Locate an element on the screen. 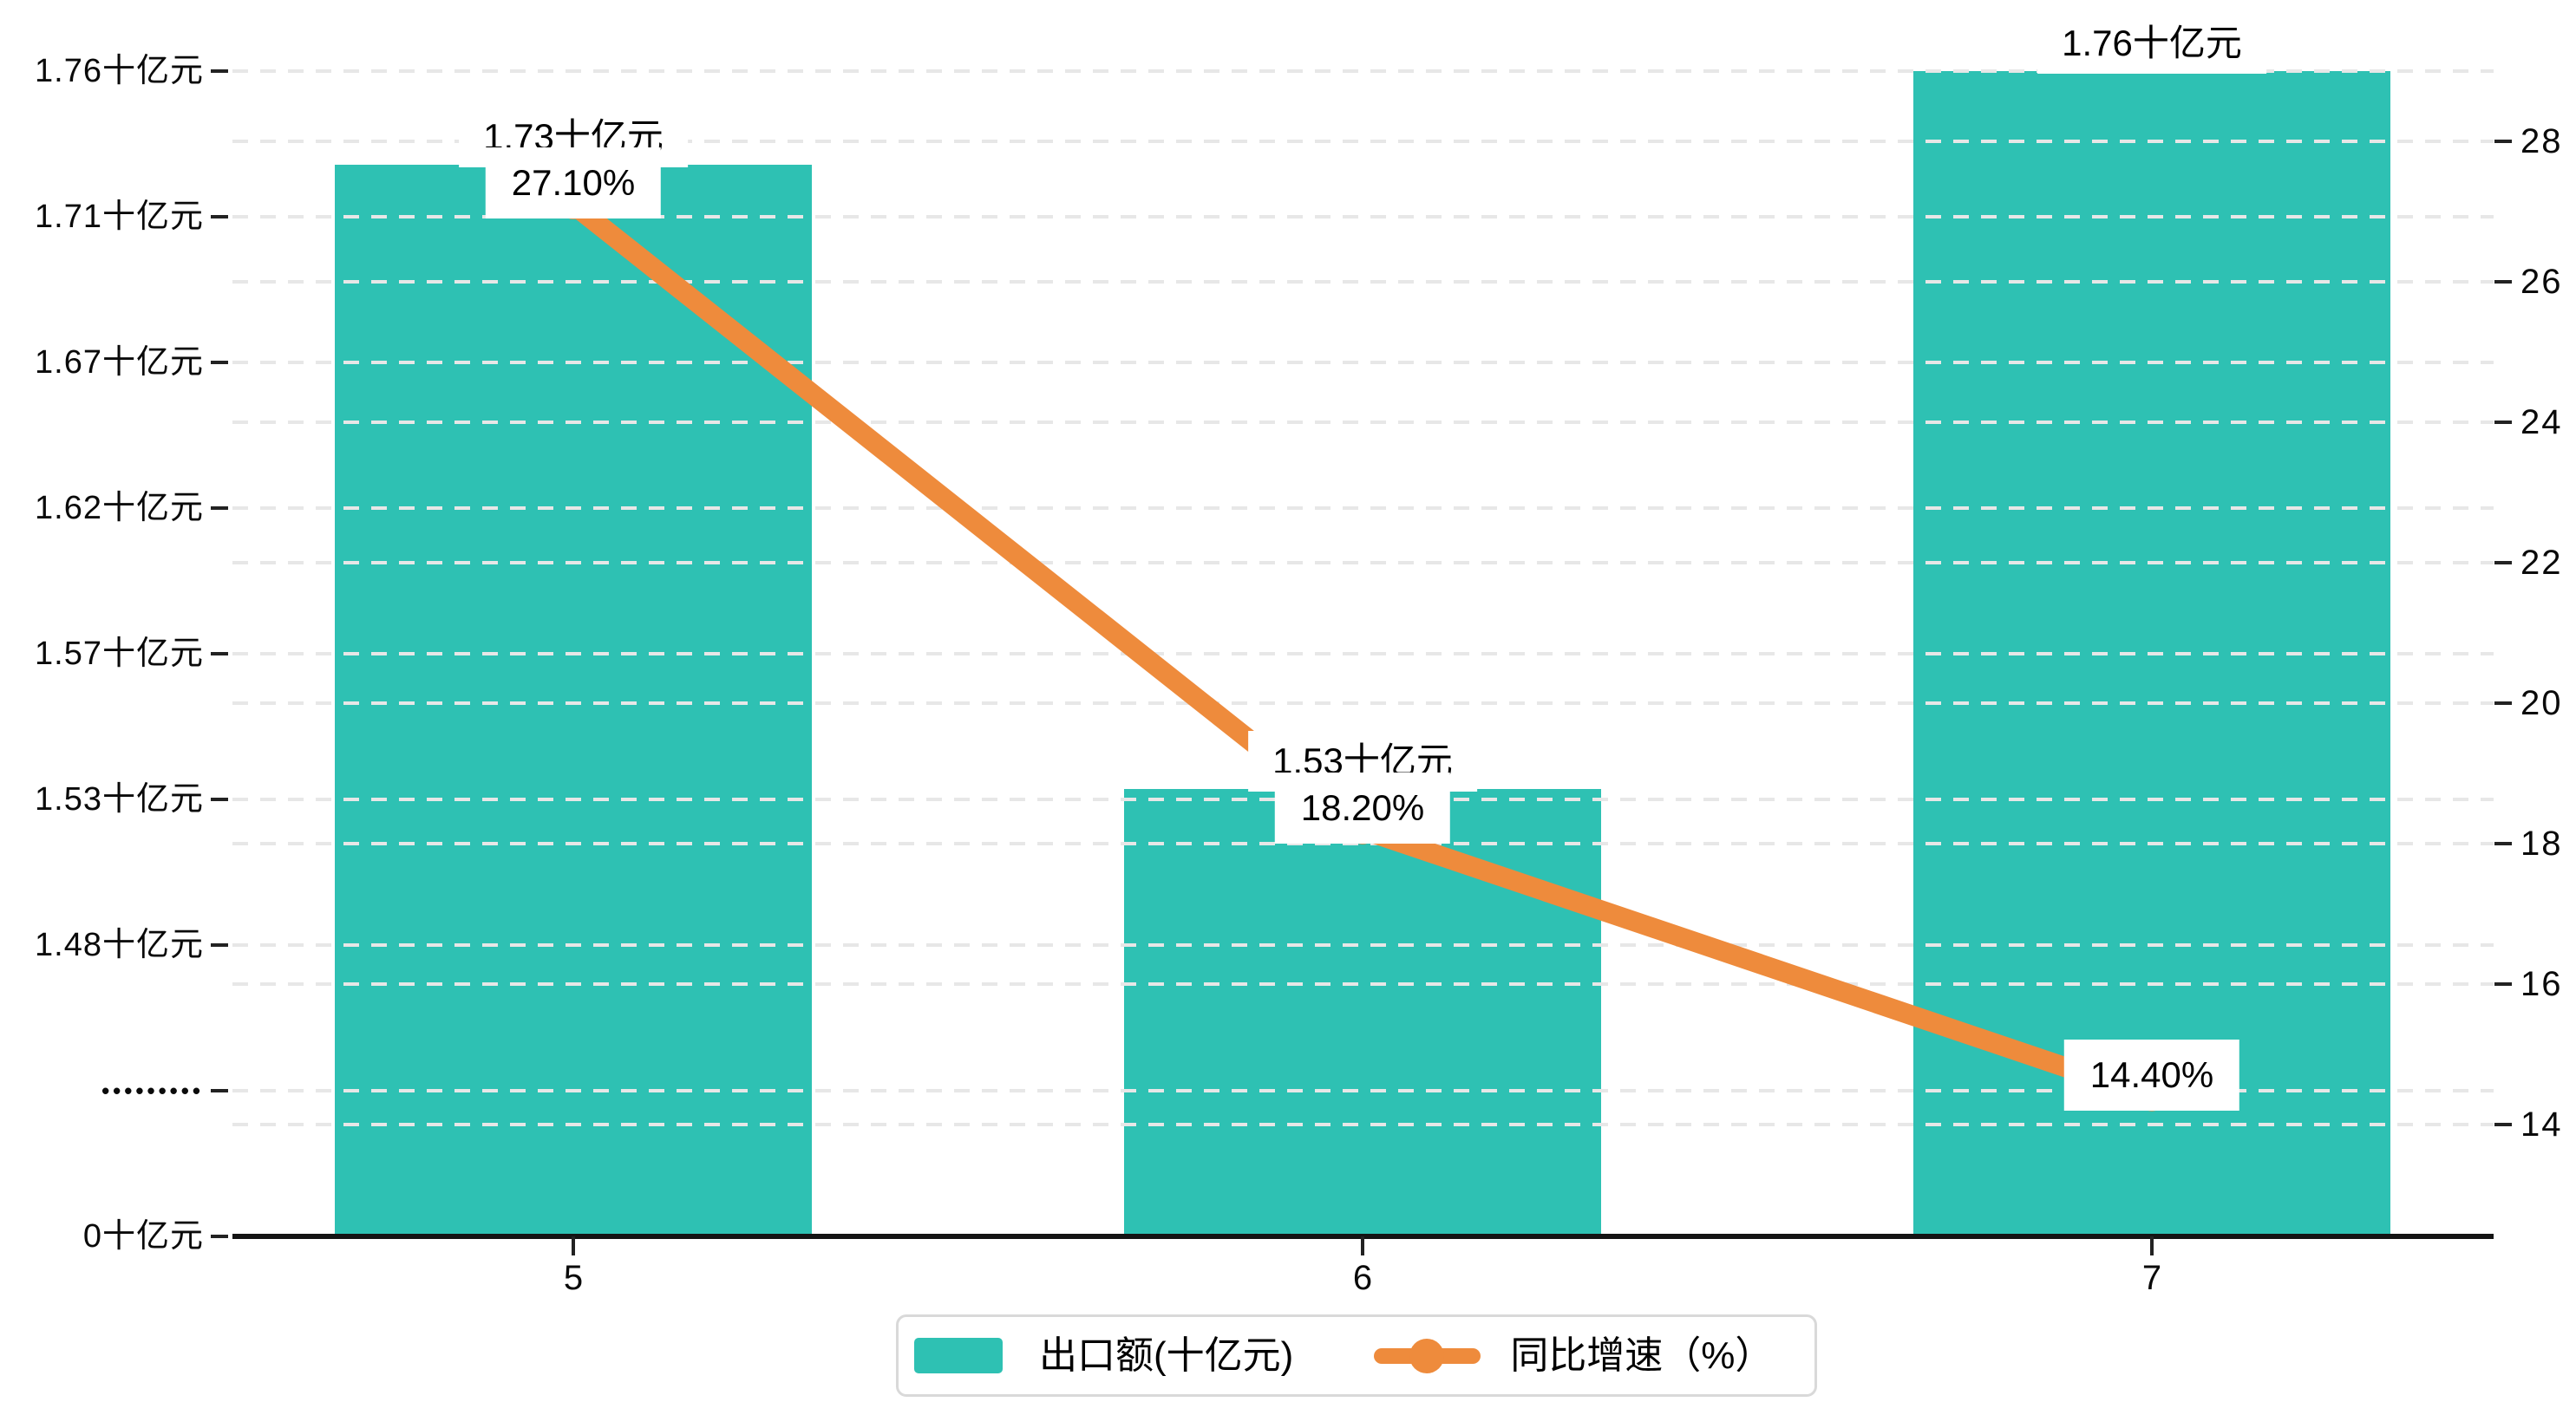 This screenshot has height=1415, width=2576. gridline-left-1.67十亿元 is located at coordinates (1363, 362).